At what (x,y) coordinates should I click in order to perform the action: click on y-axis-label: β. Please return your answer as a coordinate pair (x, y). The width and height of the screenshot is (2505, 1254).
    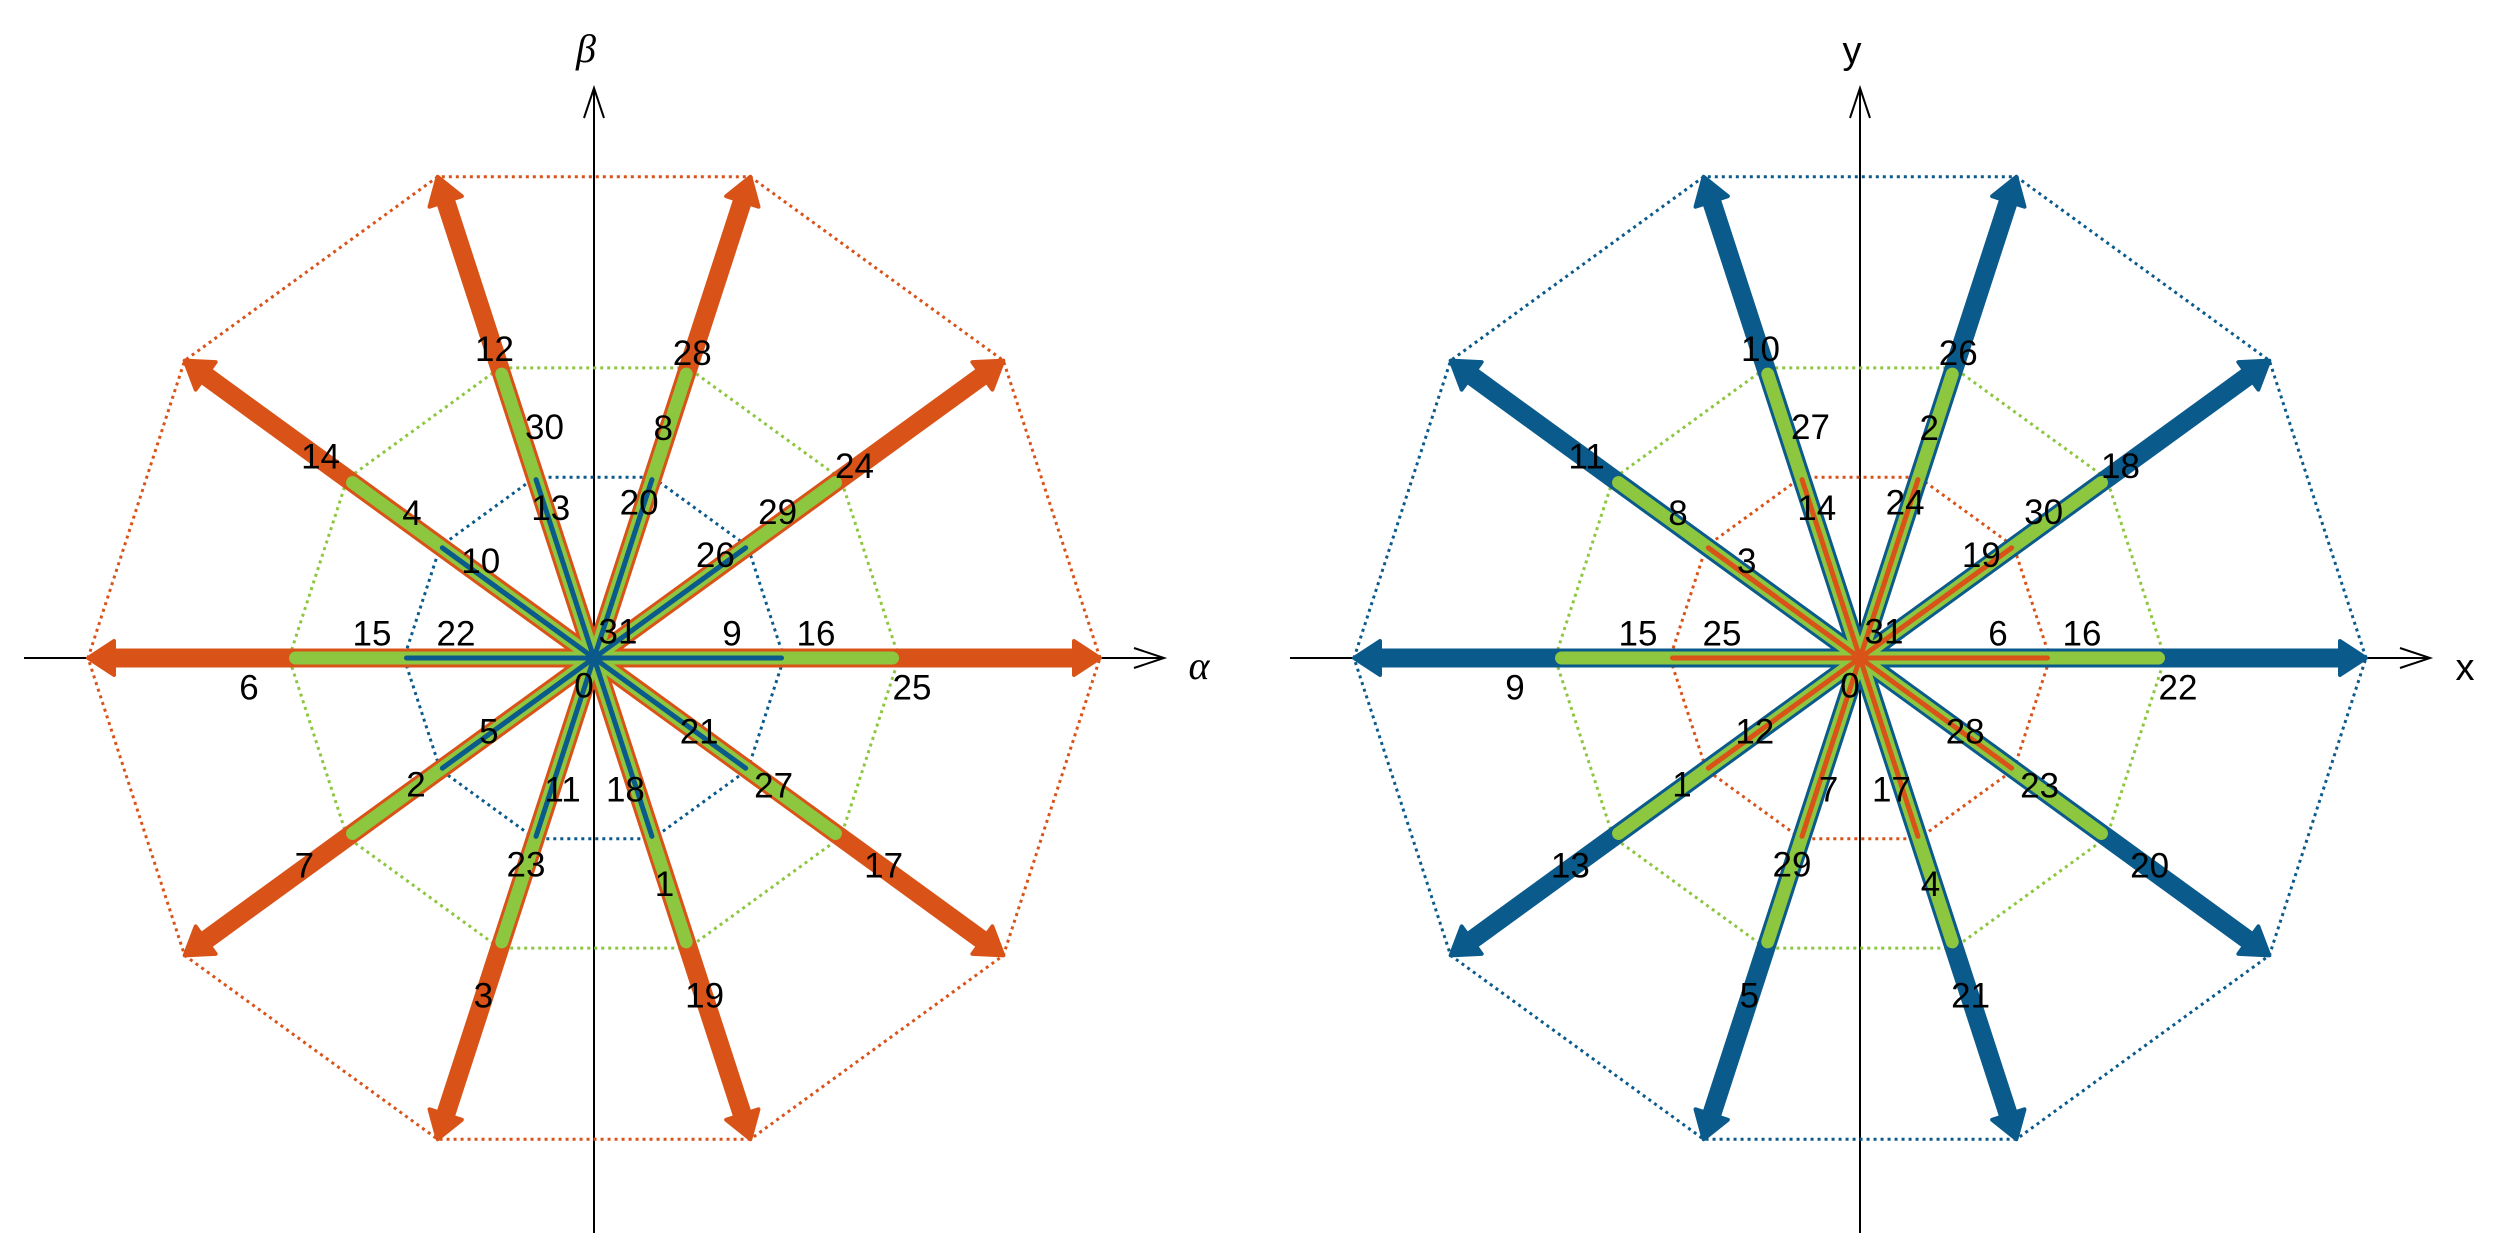
    Looking at the image, I should click on (585, 48).